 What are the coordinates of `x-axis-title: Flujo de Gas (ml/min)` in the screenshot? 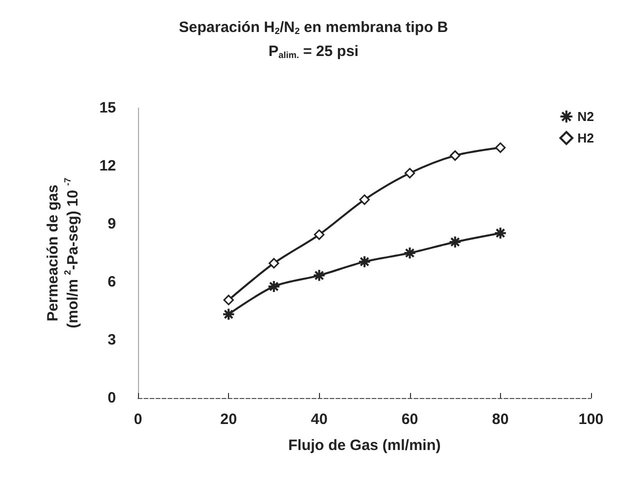 It's located at (364, 445).